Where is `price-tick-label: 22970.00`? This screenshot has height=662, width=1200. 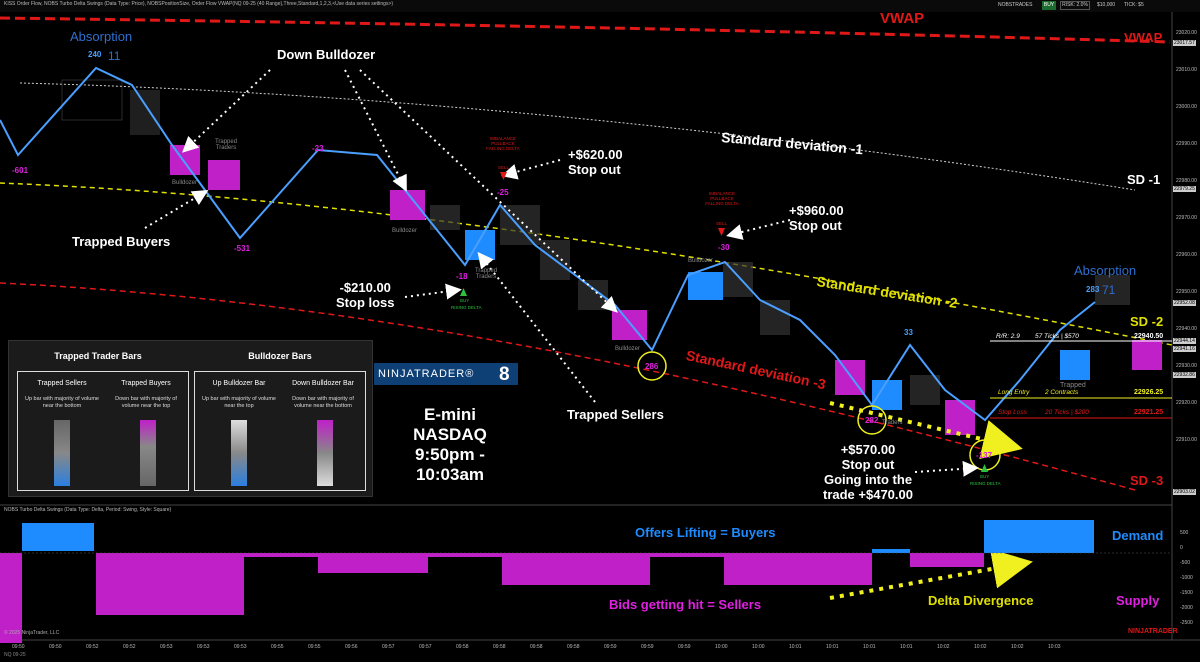
price-tick-label: 22970.00 is located at coordinates (1186, 218).